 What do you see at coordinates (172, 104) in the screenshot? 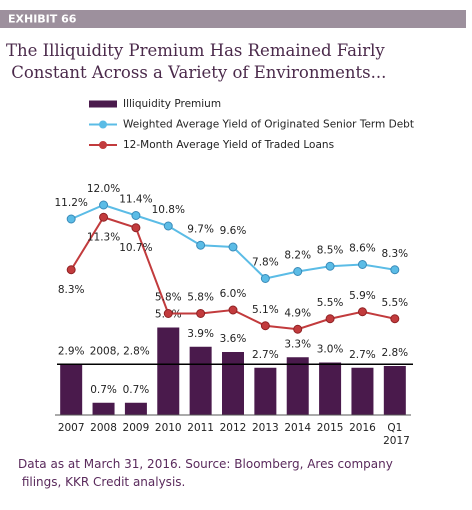
I see `legend-label: Illiquidity Premium` at bounding box center [172, 104].